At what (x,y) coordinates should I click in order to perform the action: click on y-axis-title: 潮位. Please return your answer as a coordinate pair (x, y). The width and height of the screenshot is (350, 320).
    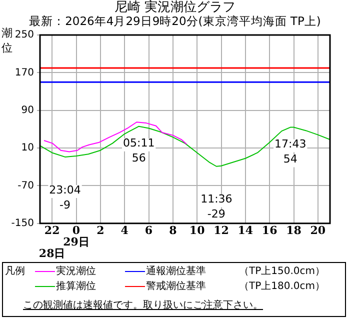
    Looking at the image, I should click on (7, 40).